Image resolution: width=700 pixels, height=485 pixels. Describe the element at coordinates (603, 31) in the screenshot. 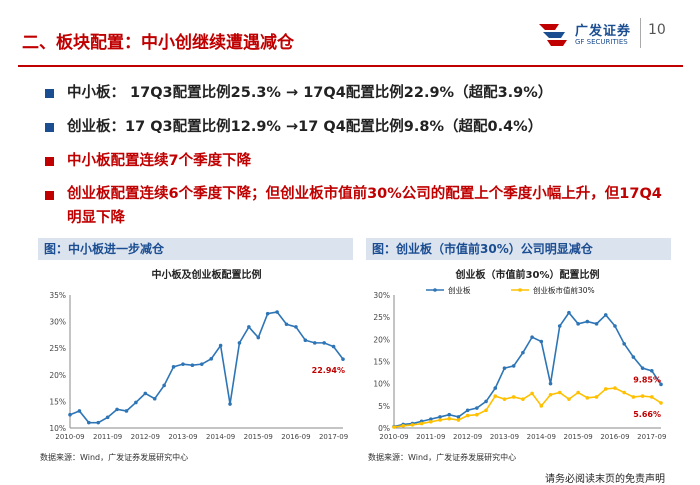

I see `logo-text-cn: 广发证券` at that location.